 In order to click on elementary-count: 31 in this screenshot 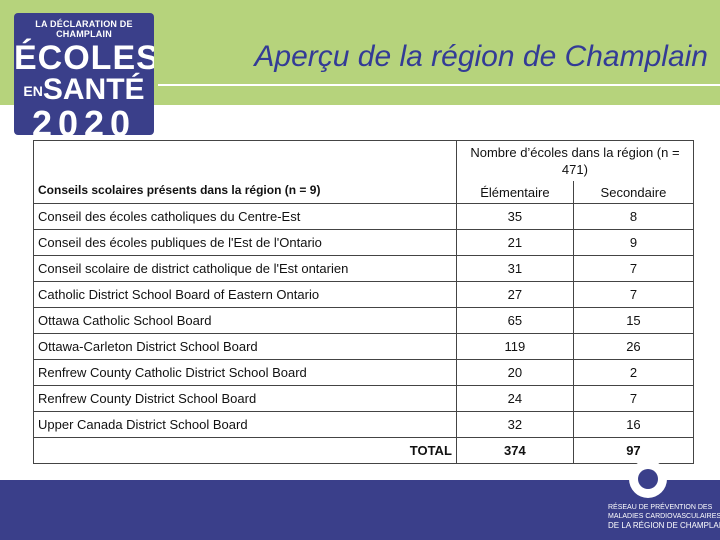, I will do `click(514, 268)`.